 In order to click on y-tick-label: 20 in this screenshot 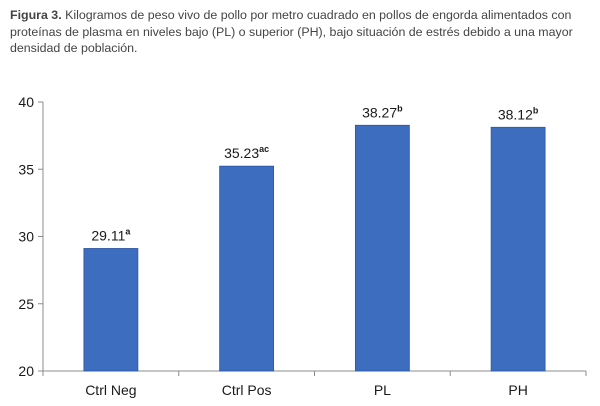, I will do `click(26, 371)`.